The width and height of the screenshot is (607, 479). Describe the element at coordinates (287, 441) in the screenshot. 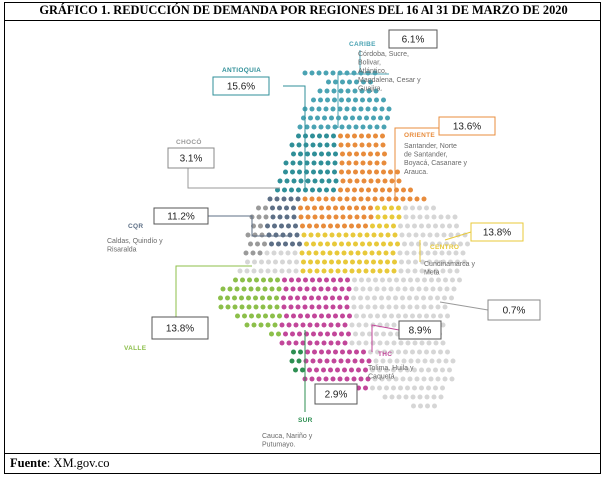

I see `region-description: Cauca, Nariño y Putumayo.` at that location.